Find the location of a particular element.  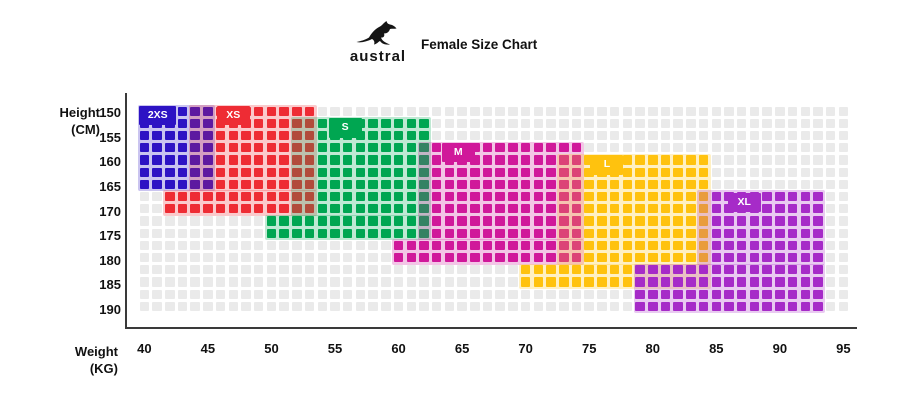

size-label-s: S is located at coordinates (345, 128).